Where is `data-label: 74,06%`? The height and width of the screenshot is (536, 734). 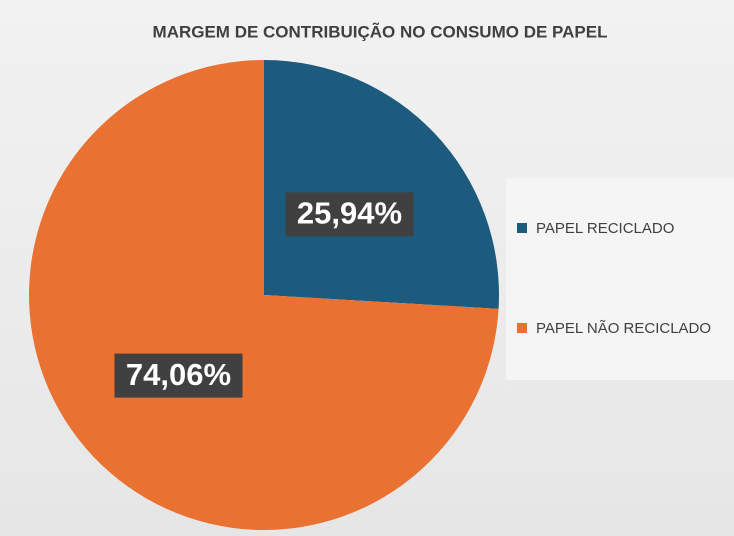 data-label: 74,06% is located at coordinates (178, 374).